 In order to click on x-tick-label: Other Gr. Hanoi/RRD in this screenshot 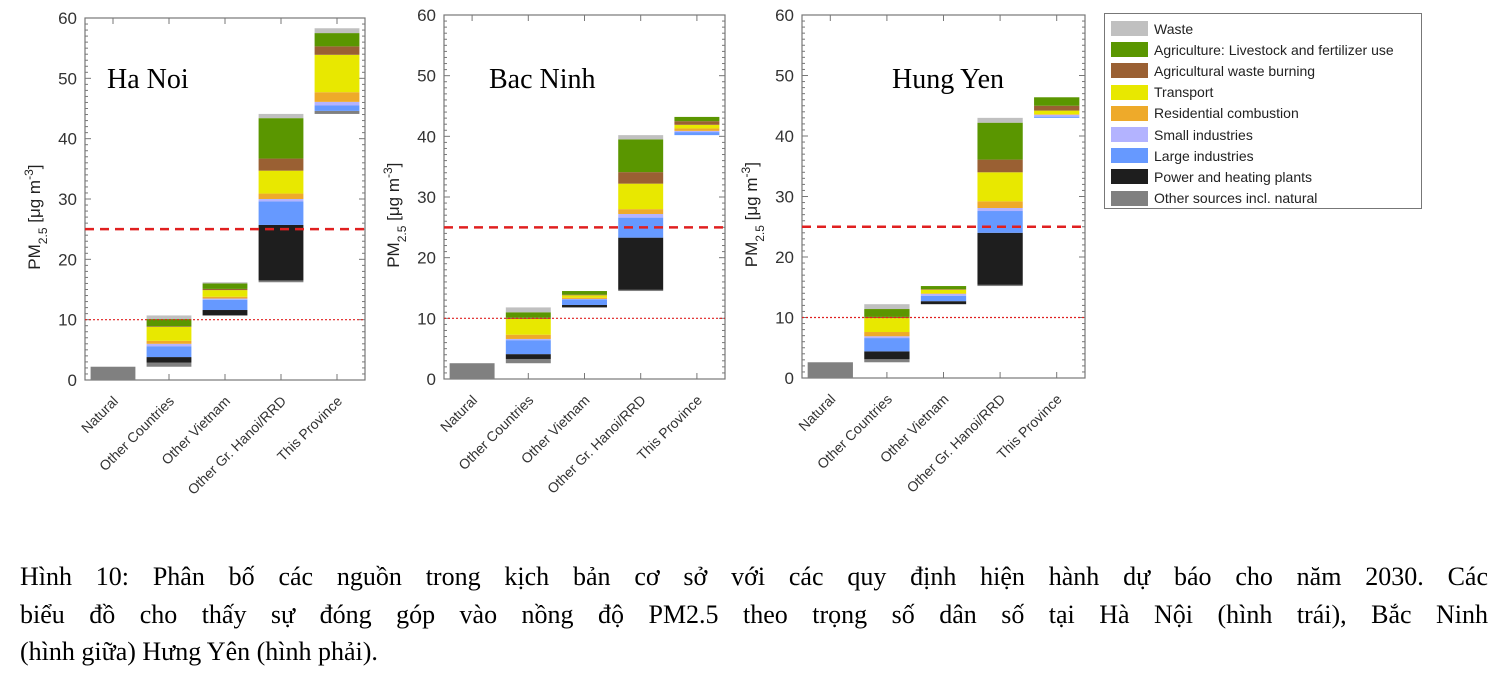, I will do `click(596, 444)`.